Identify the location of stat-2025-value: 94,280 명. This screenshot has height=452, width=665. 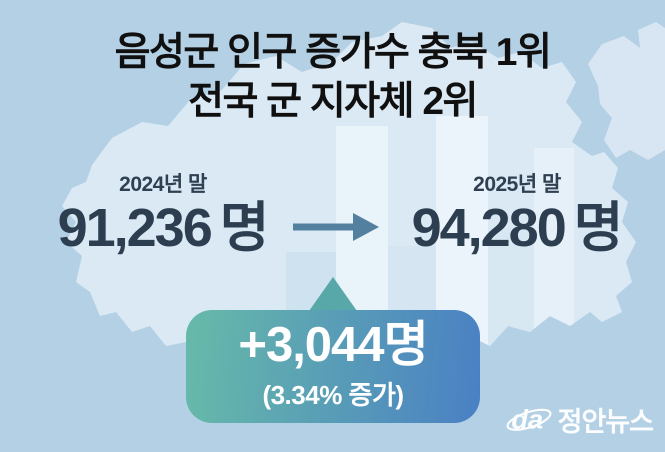
(517, 228).